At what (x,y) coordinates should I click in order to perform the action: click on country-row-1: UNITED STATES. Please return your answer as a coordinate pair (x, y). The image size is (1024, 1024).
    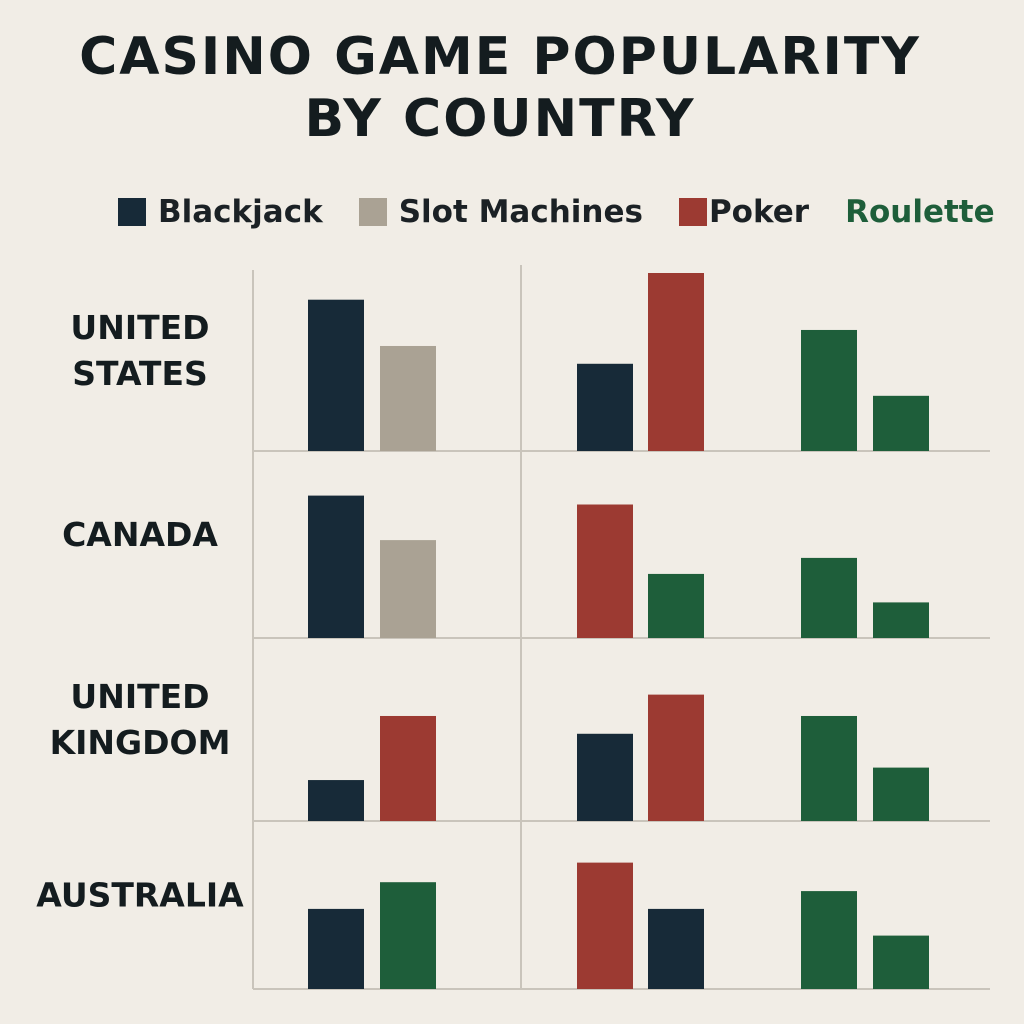
    Looking at the image, I should click on (499, 362).